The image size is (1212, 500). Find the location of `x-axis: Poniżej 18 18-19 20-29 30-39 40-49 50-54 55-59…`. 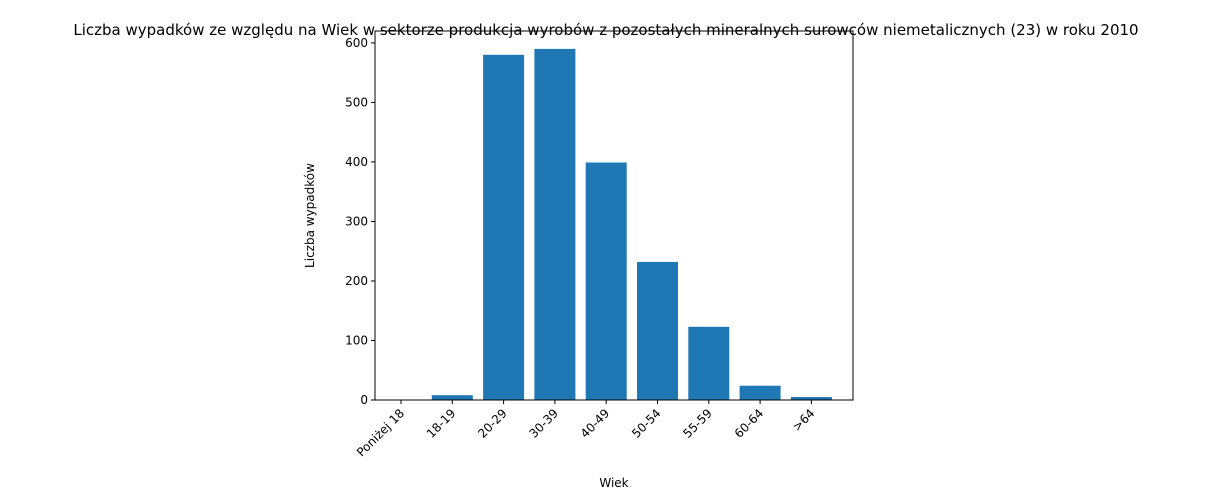

x-axis: Poniżej 18 18-19 20-29 30-39 40-49 50-54 55-59… is located at coordinates (586, 429).